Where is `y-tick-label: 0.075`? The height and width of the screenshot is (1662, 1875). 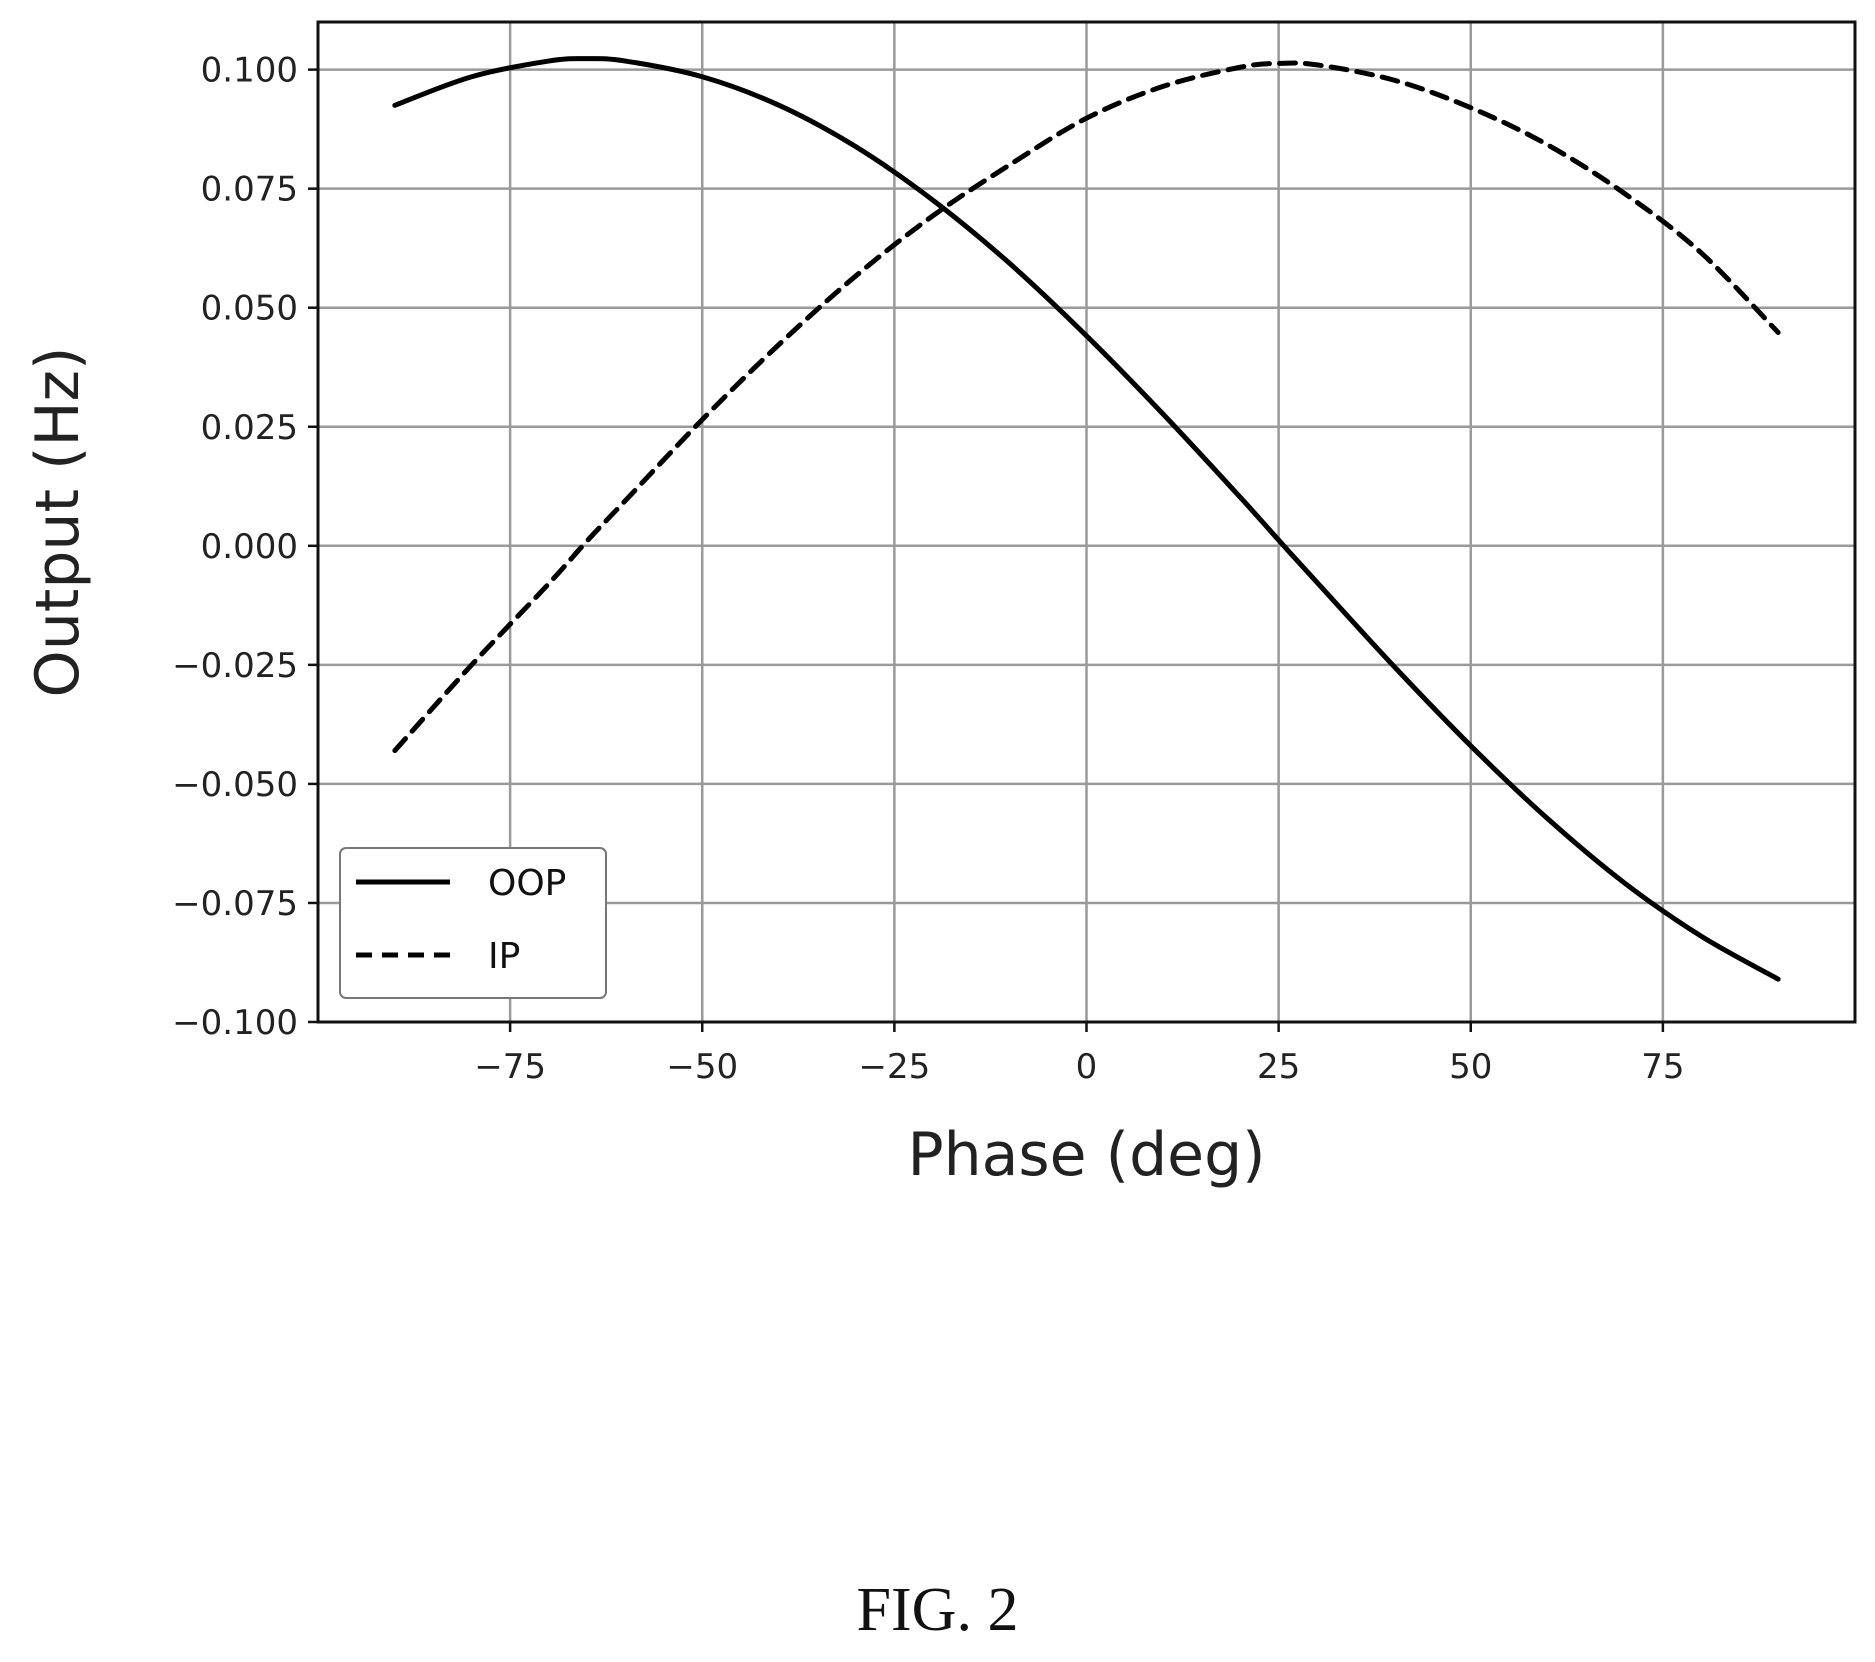
y-tick-label: 0.075 is located at coordinates (249, 190).